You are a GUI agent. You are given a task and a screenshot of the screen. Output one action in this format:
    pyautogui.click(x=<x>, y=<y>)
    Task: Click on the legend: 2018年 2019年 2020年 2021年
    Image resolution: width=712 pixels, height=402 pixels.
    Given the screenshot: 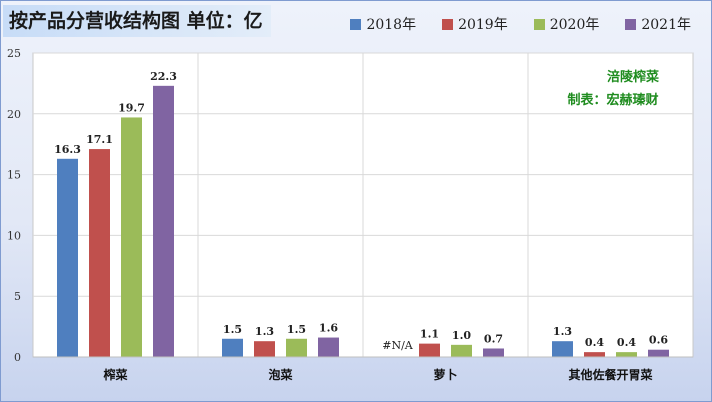 What is the action you would take?
    pyautogui.click(x=520, y=24)
    